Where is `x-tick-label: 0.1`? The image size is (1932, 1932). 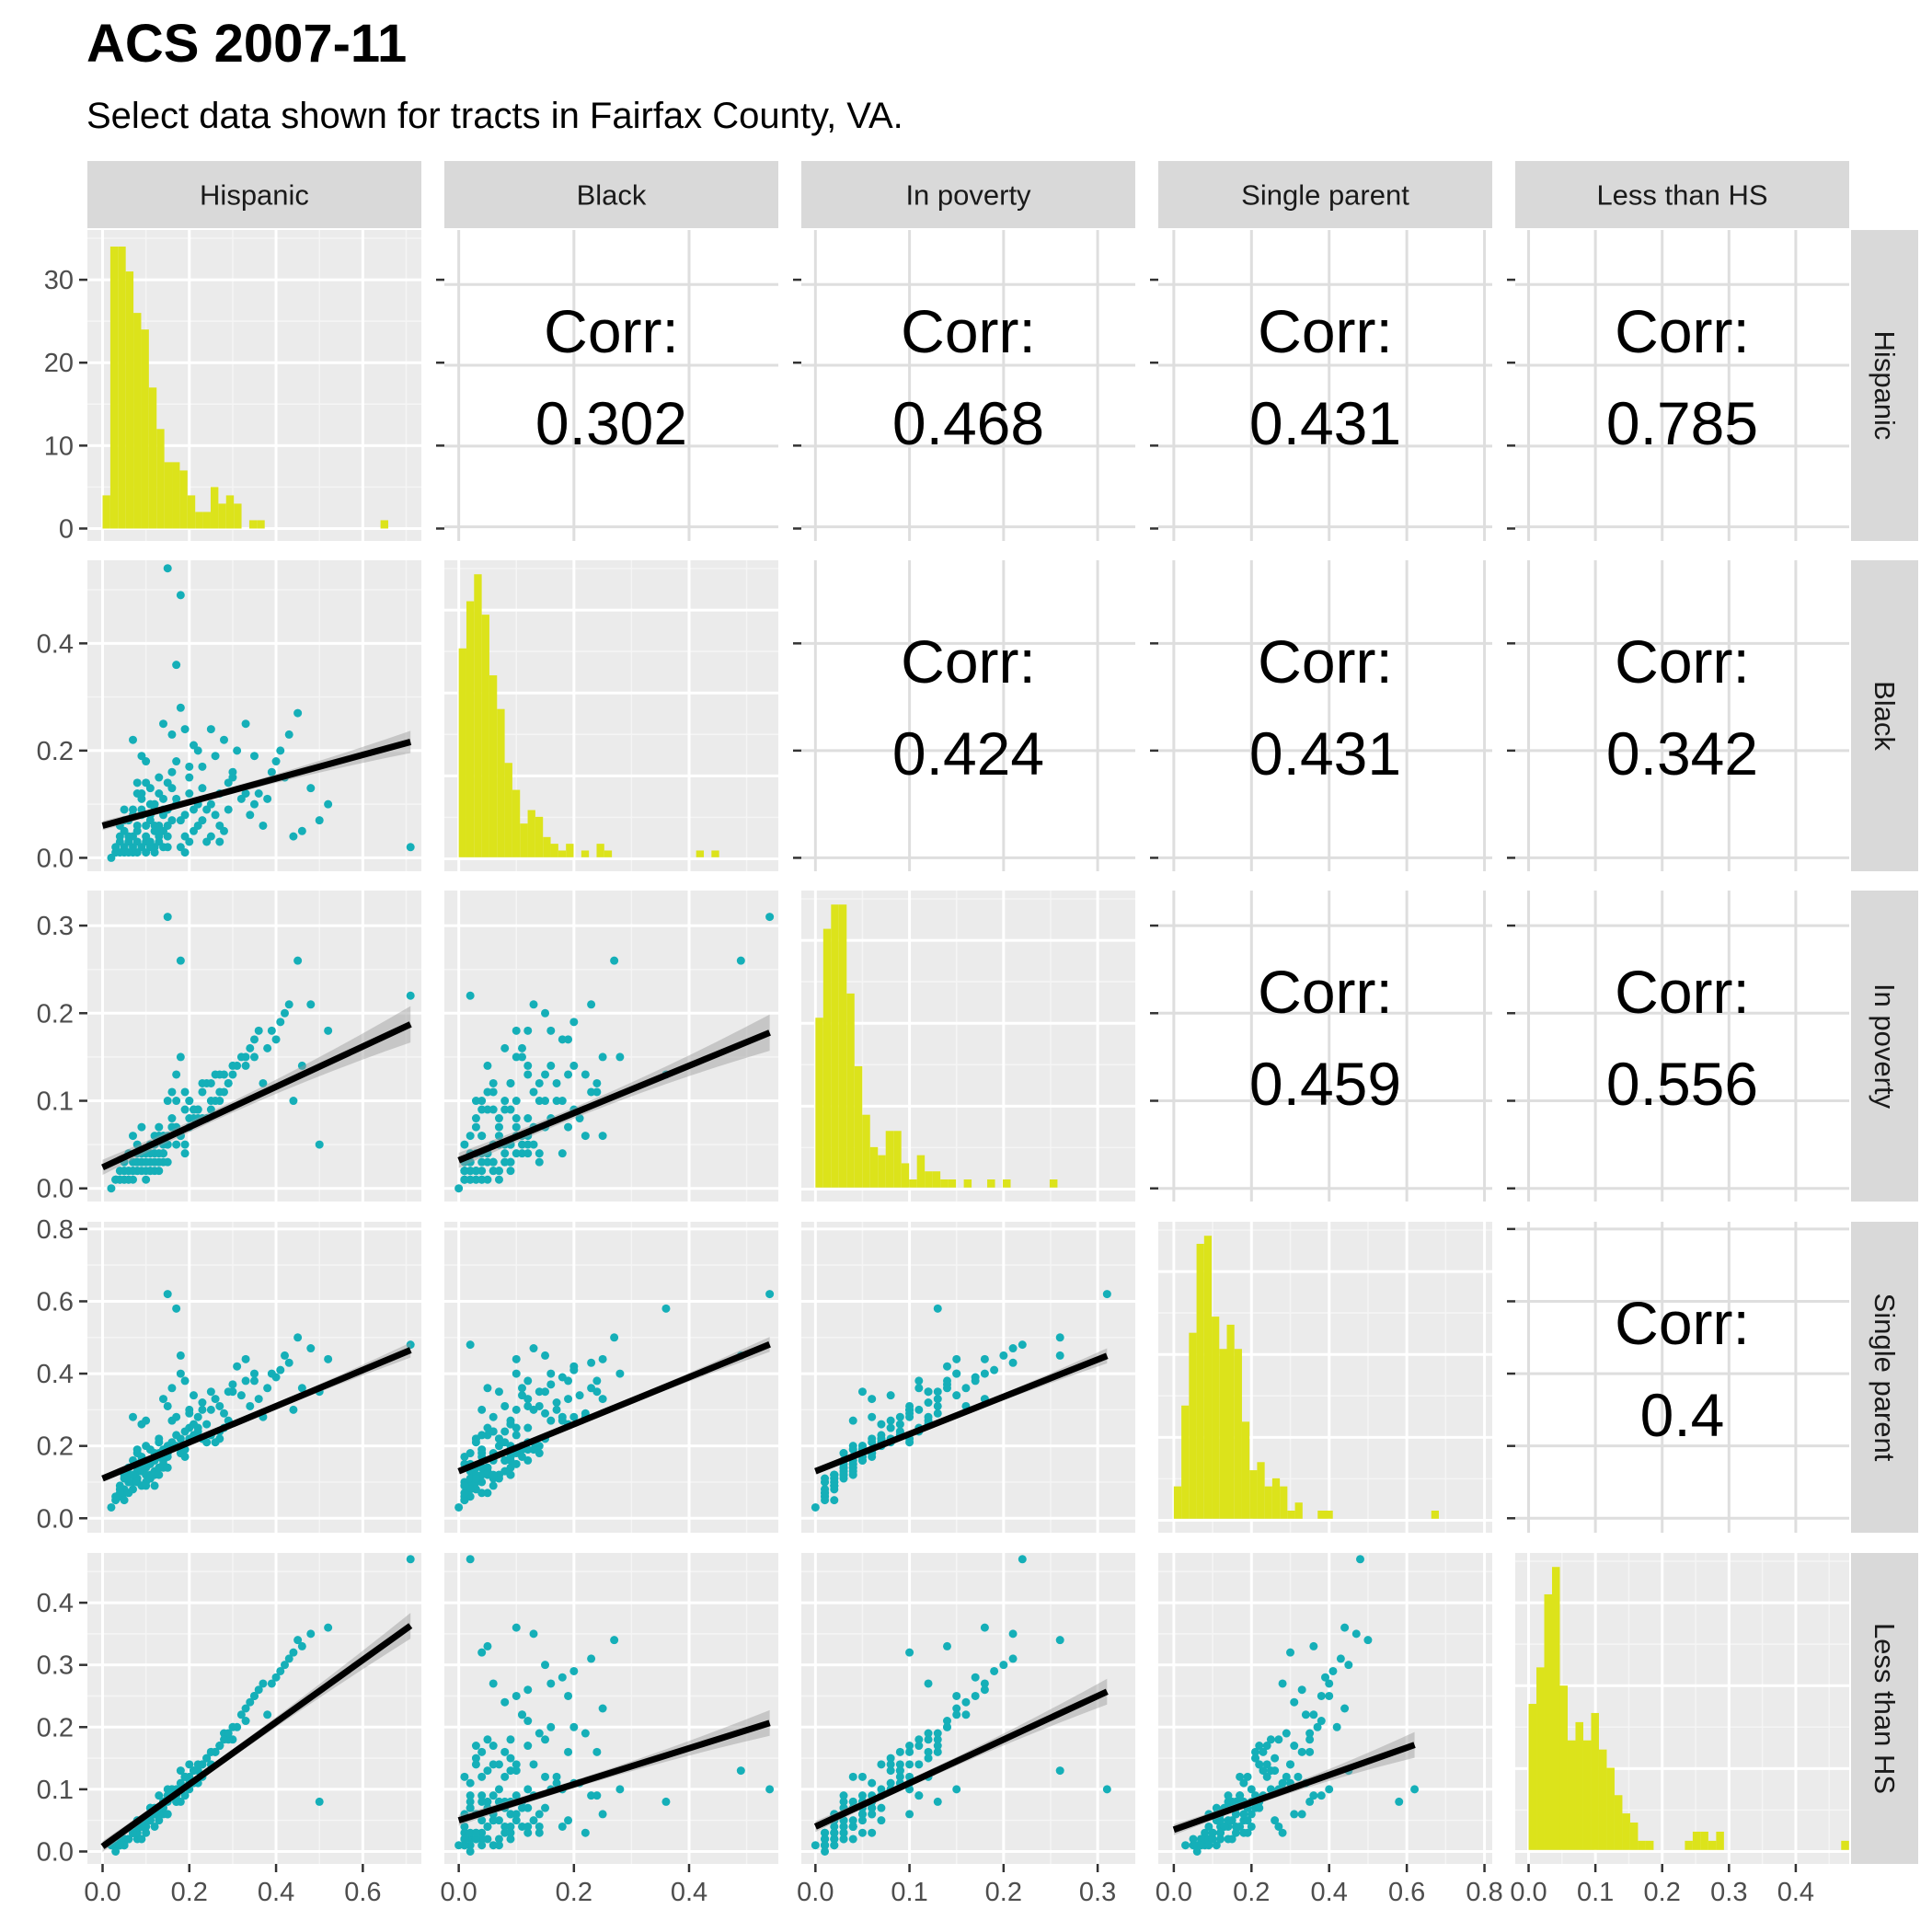 x-tick-label: 0.1 is located at coordinates (1595, 1892).